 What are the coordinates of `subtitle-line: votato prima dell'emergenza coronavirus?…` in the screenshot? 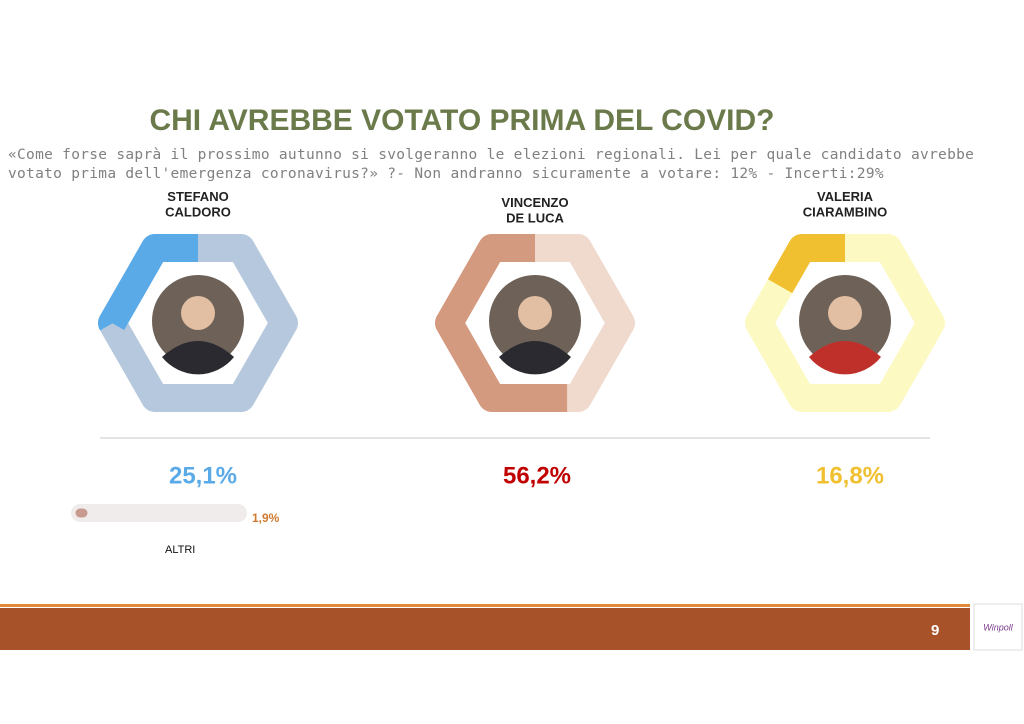 It's located at (446, 174).